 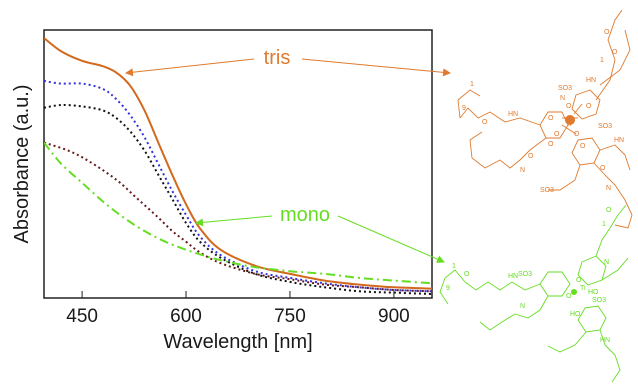 I want to click on x-tick-label: 600, so click(x=186, y=316).